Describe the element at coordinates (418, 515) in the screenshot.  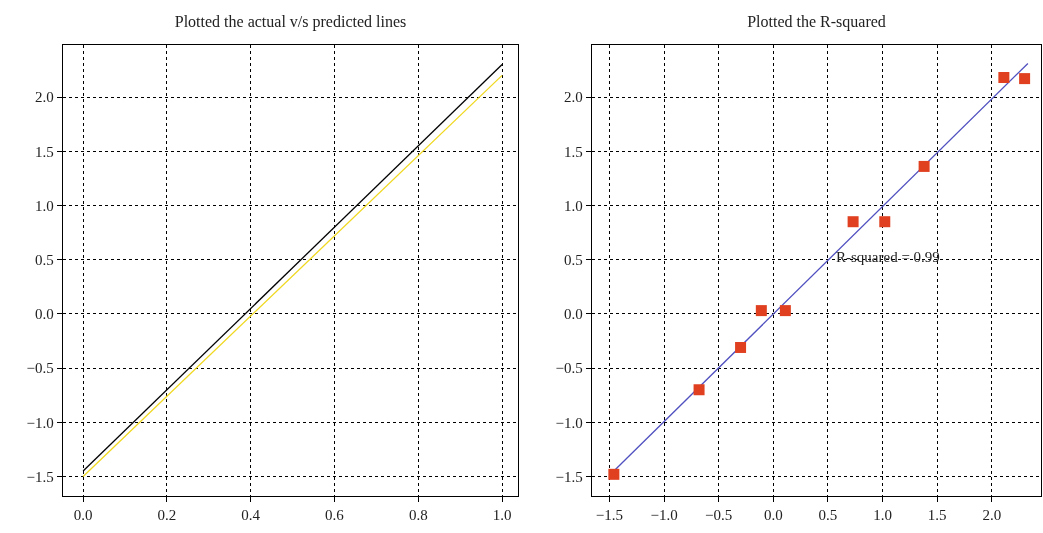
I see `x-tick-label: 0.8` at that location.